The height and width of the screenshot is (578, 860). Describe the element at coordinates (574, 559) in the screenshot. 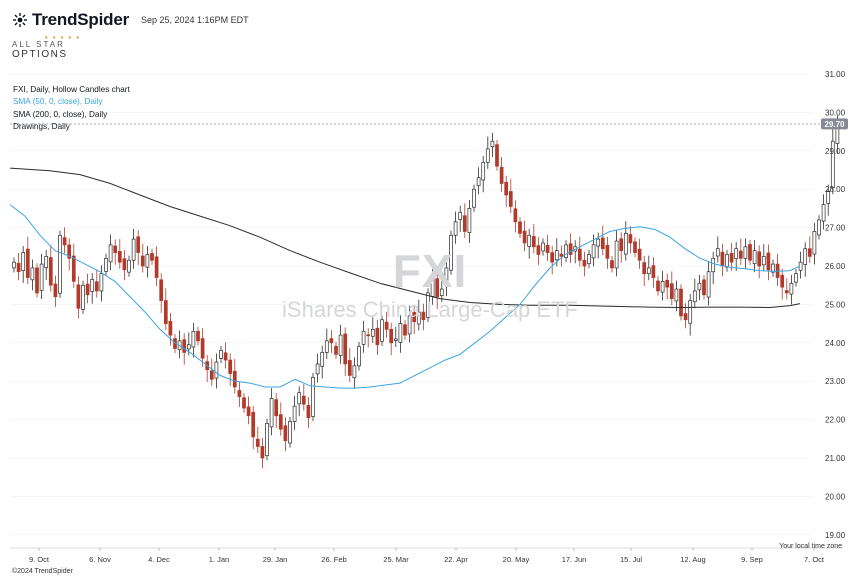

I see `x-tick-label: 17. Jun` at that location.